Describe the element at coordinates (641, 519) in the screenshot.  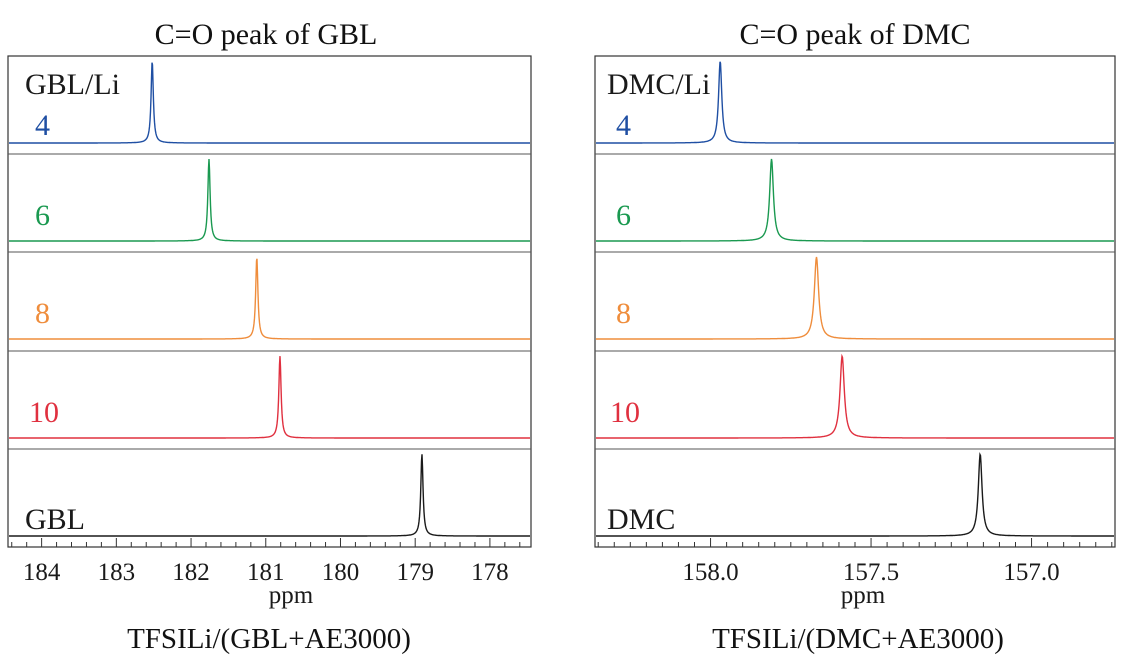
I see `series-label: DMC` at that location.